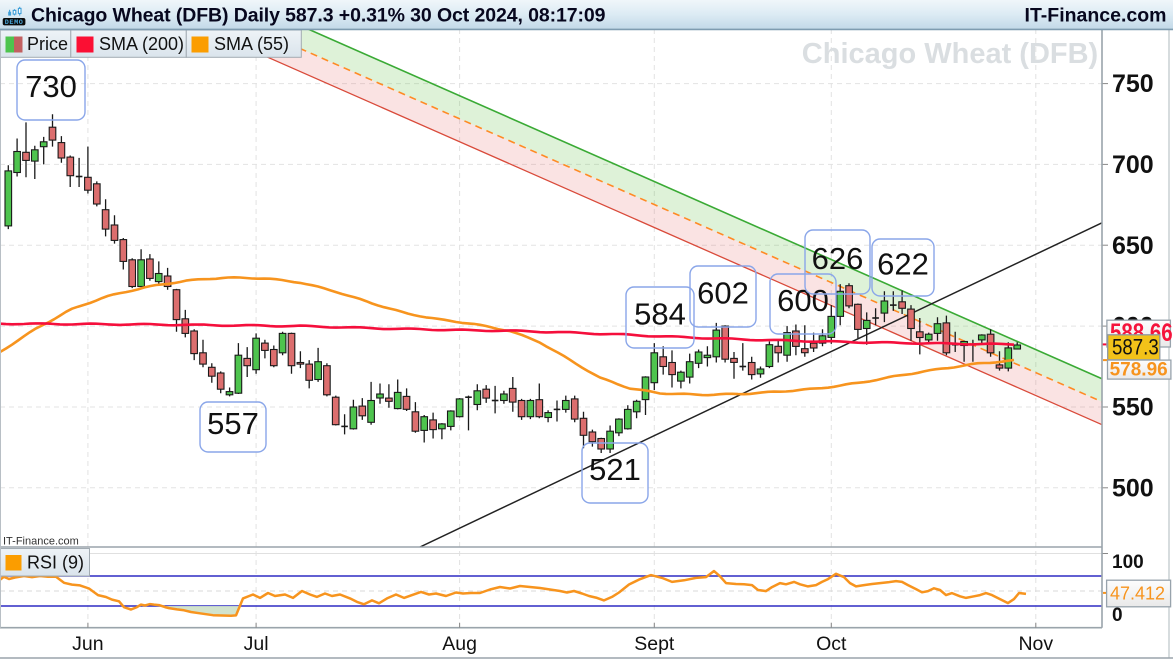 The width and height of the screenshot is (1173, 660). What do you see at coordinates (1133, 408) in the screenshot?
I see `svg-text: 550` at bounding box center [1133, 408].